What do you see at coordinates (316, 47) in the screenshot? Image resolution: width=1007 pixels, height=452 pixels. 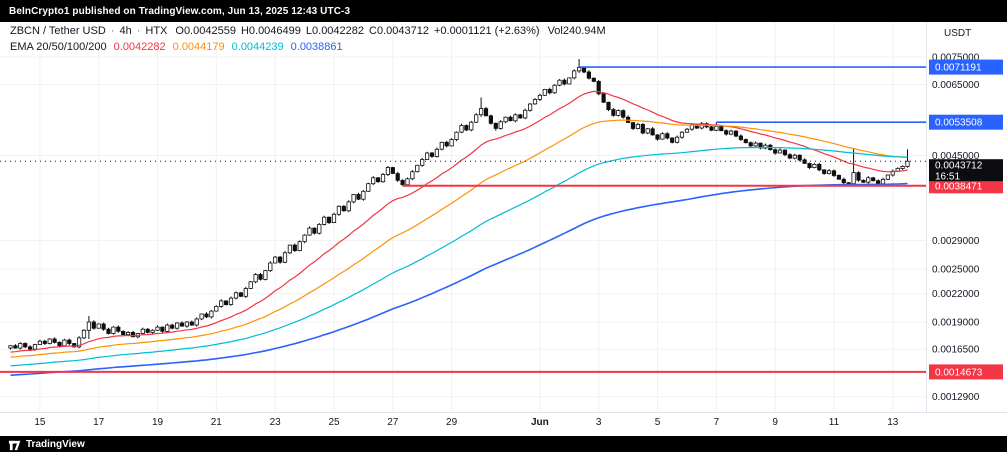 I see `ema200-value: 0.0038861` at bounding box center [316, 47].